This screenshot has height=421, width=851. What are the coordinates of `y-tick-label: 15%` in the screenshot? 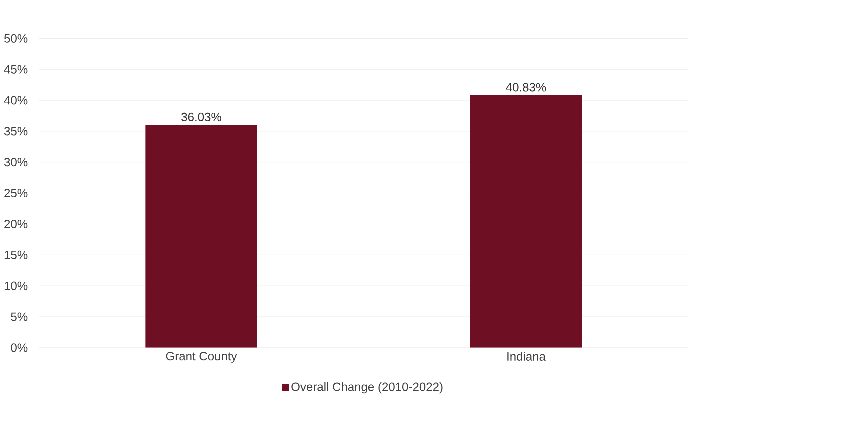 It's located at (16, 255).